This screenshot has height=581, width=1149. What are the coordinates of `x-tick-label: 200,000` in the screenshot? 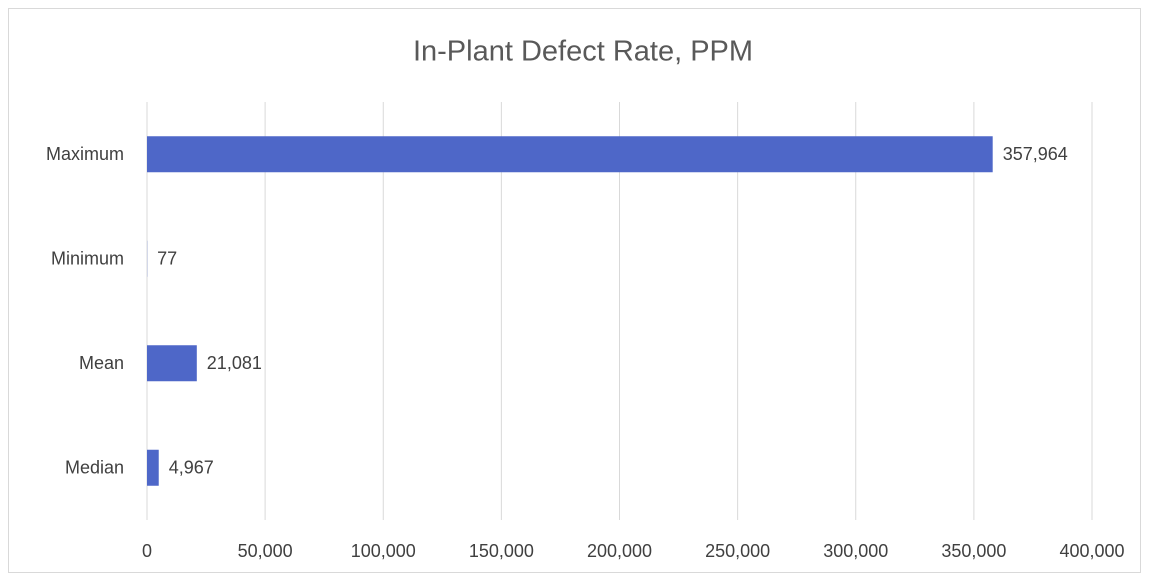 It's located at (619, 551).